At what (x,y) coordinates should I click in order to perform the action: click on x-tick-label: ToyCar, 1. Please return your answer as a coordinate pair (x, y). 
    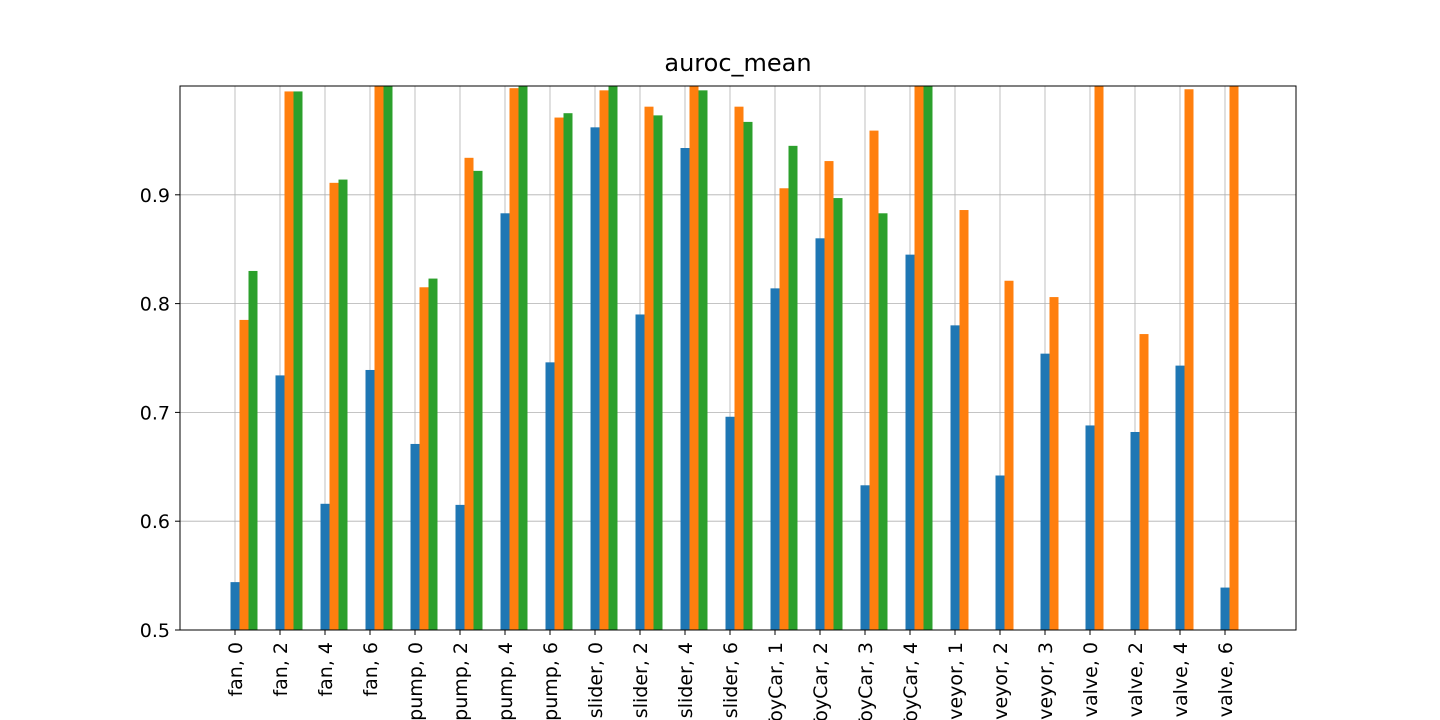
    Looking at the image, I should click on (776, 681).